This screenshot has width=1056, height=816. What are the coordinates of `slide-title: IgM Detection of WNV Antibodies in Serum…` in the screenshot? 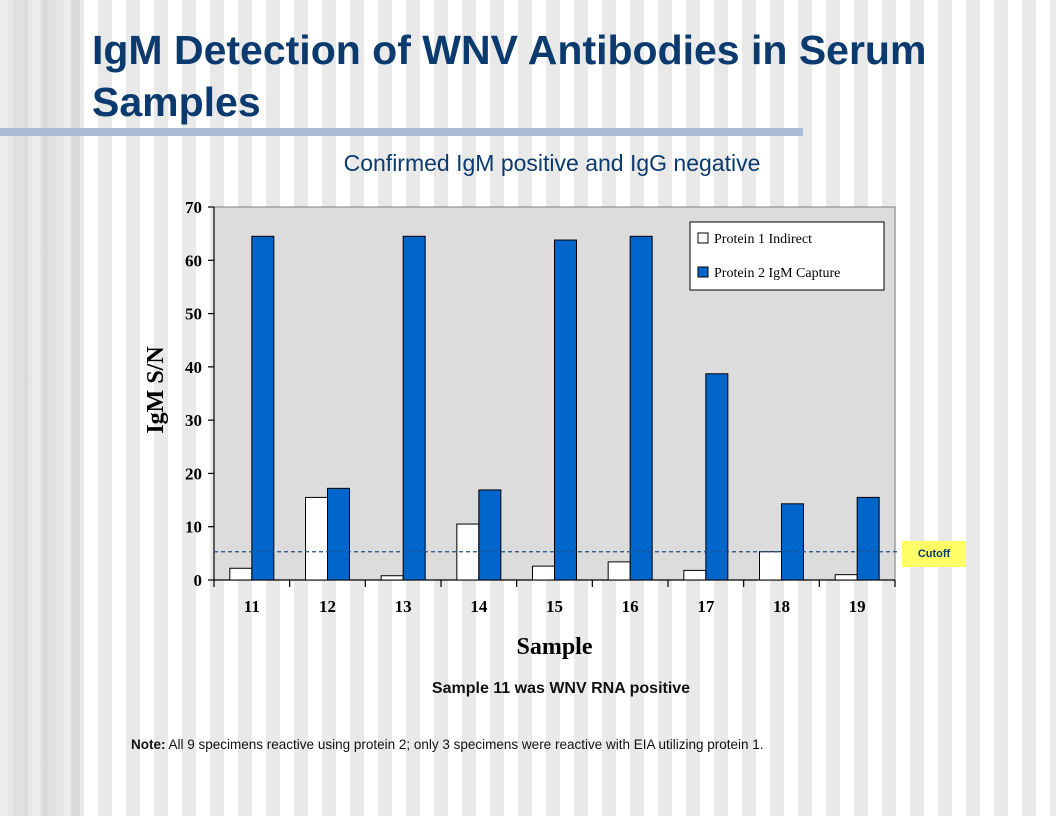 It's located at (509, 76).